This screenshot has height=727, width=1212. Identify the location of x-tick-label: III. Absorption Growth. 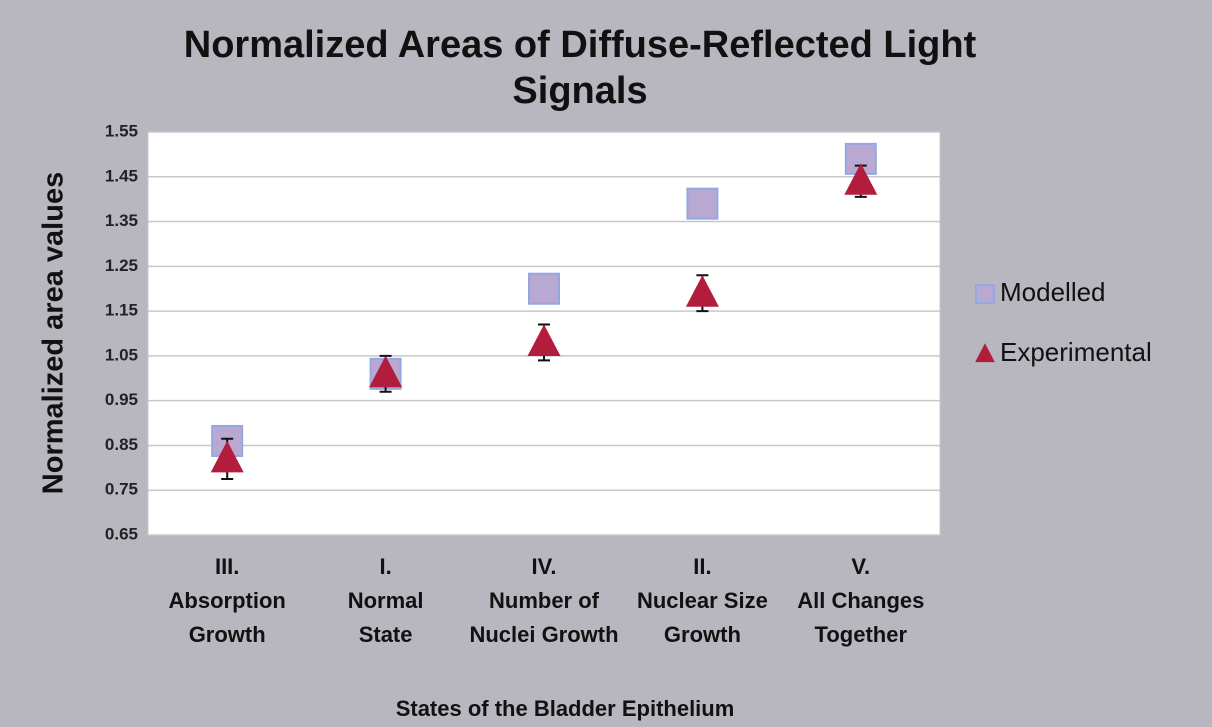
(227, 600).